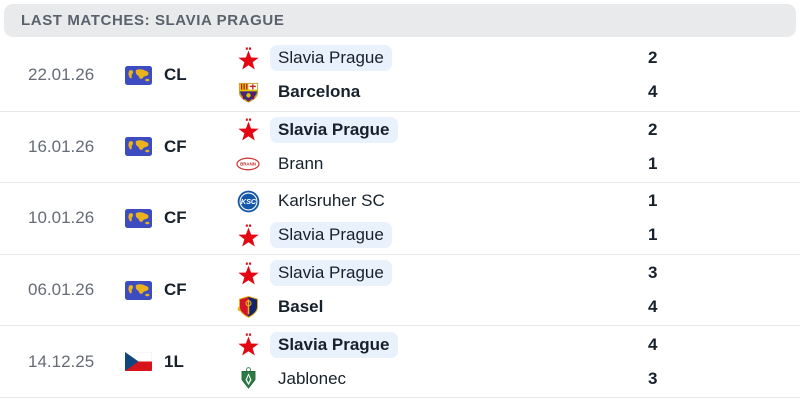 This screenshot has width=800, height=400. What do you see at coordinates (517, 92) in the screenshot?
I see `team-line-away: Barcelona 4` at bounding box center [517, 92].